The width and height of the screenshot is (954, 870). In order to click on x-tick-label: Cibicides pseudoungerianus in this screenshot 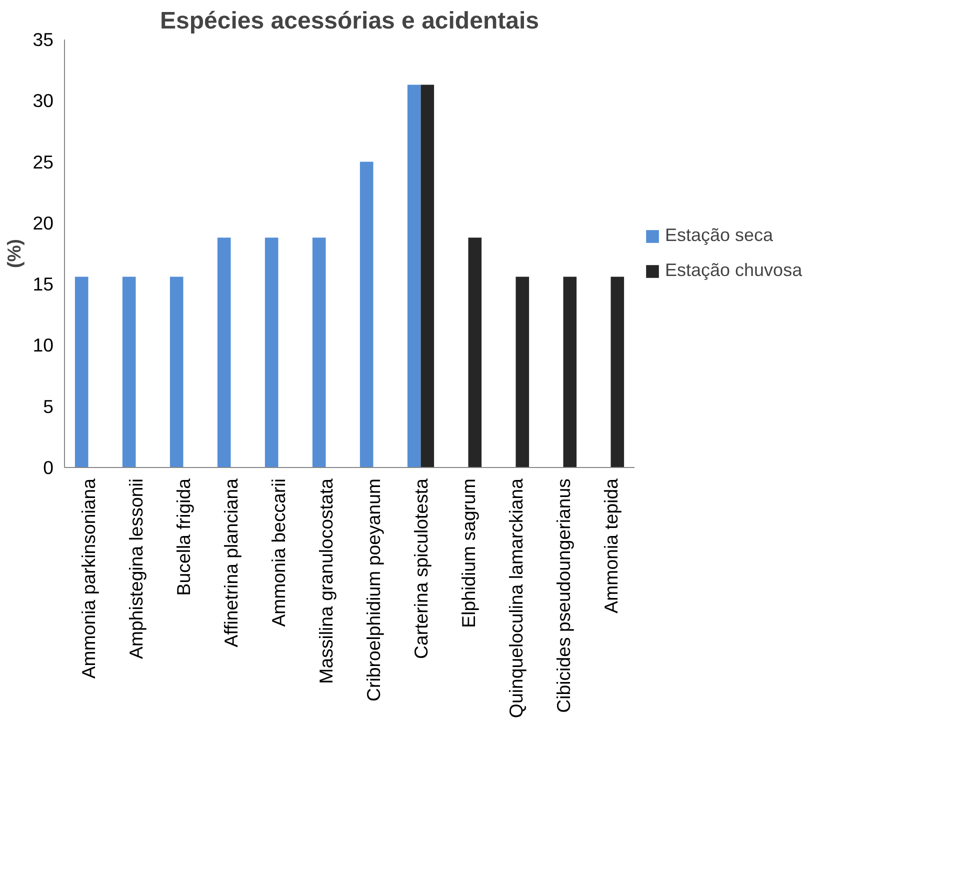, I will do `click(563, 595)`.